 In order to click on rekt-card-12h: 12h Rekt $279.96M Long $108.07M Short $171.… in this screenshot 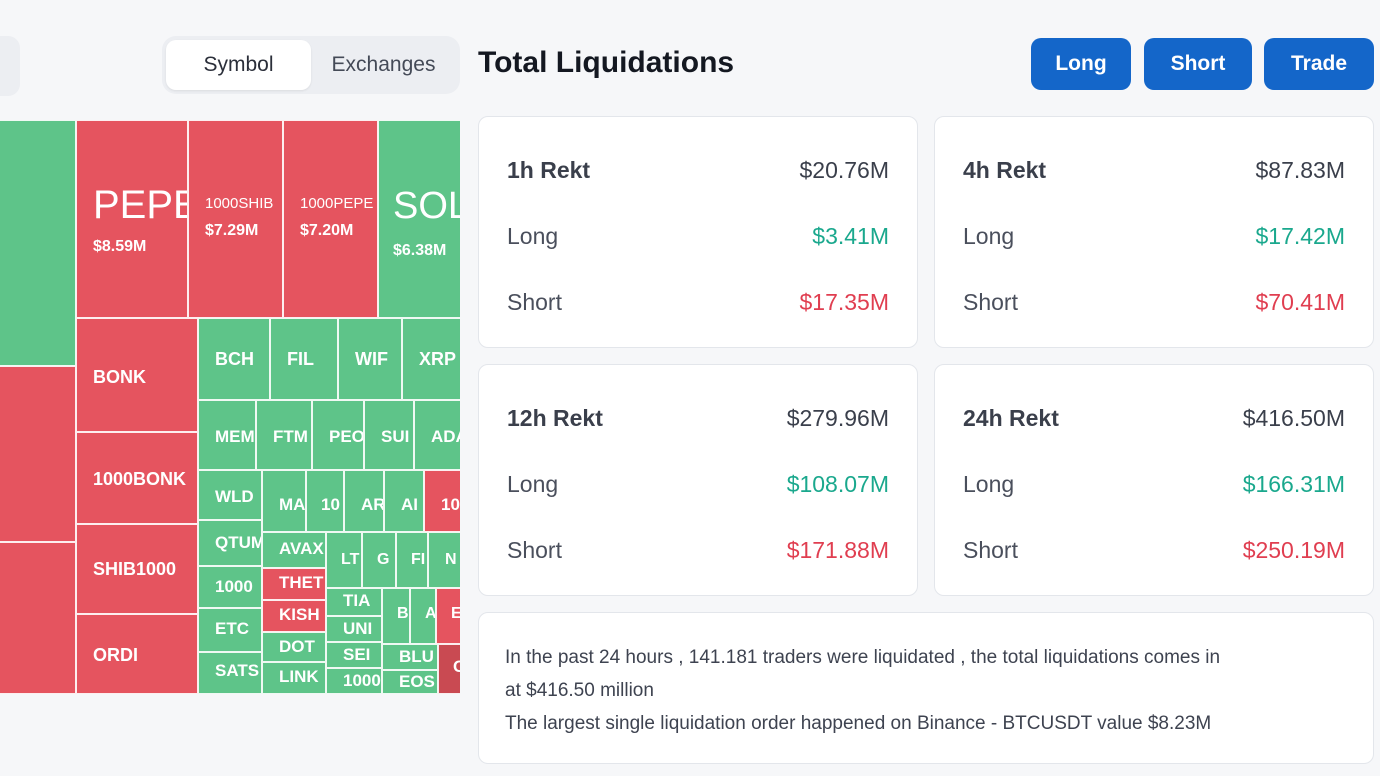, I will do `click(698, 480)`.